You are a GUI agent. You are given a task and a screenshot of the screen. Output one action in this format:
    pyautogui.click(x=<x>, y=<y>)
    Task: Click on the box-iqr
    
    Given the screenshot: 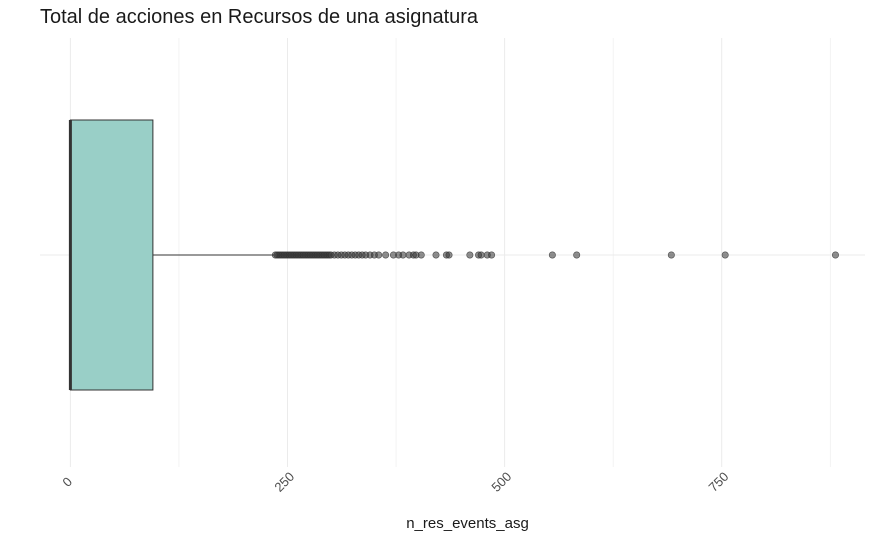 What is the action you would take?
    pyautogui.click(x=111, y=255)
    